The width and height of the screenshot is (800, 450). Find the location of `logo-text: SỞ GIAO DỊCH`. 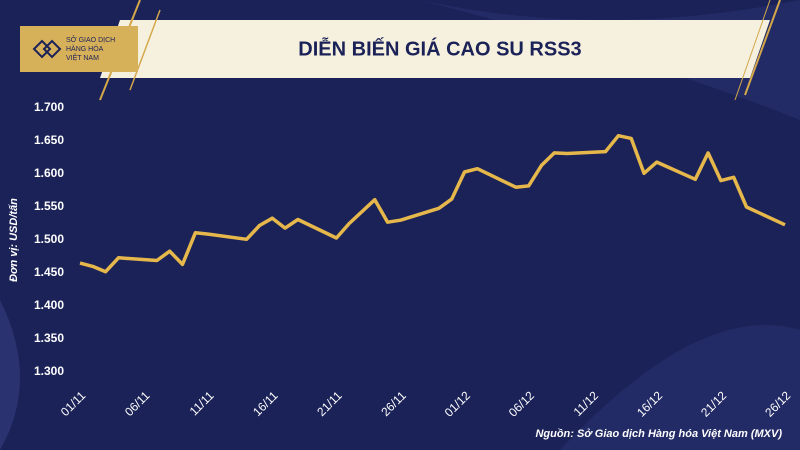

logo-text: SỞ GIAO DỊCH is located at coordinates (90, 39).